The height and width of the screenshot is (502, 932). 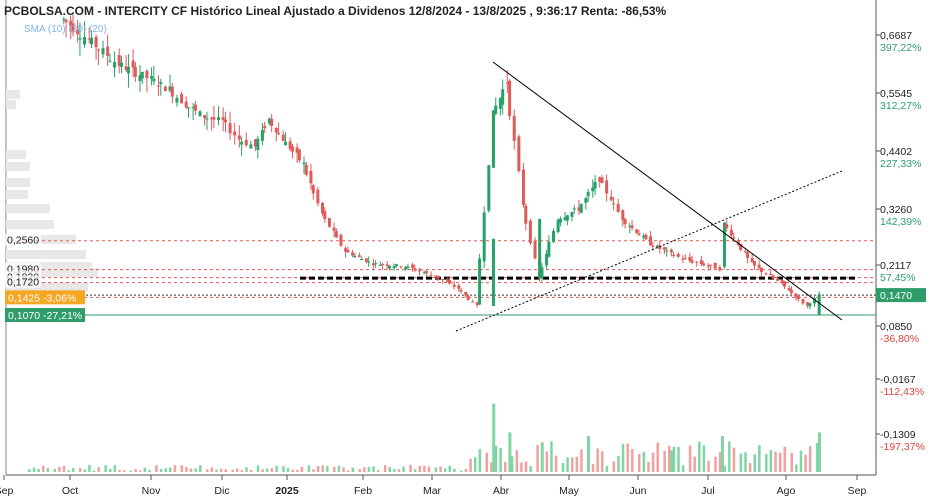 What do you see at coordinates (902, 447) in the screenshot?
I see `y-tick-percent: -197,37%` at bounding box center [902, 447].